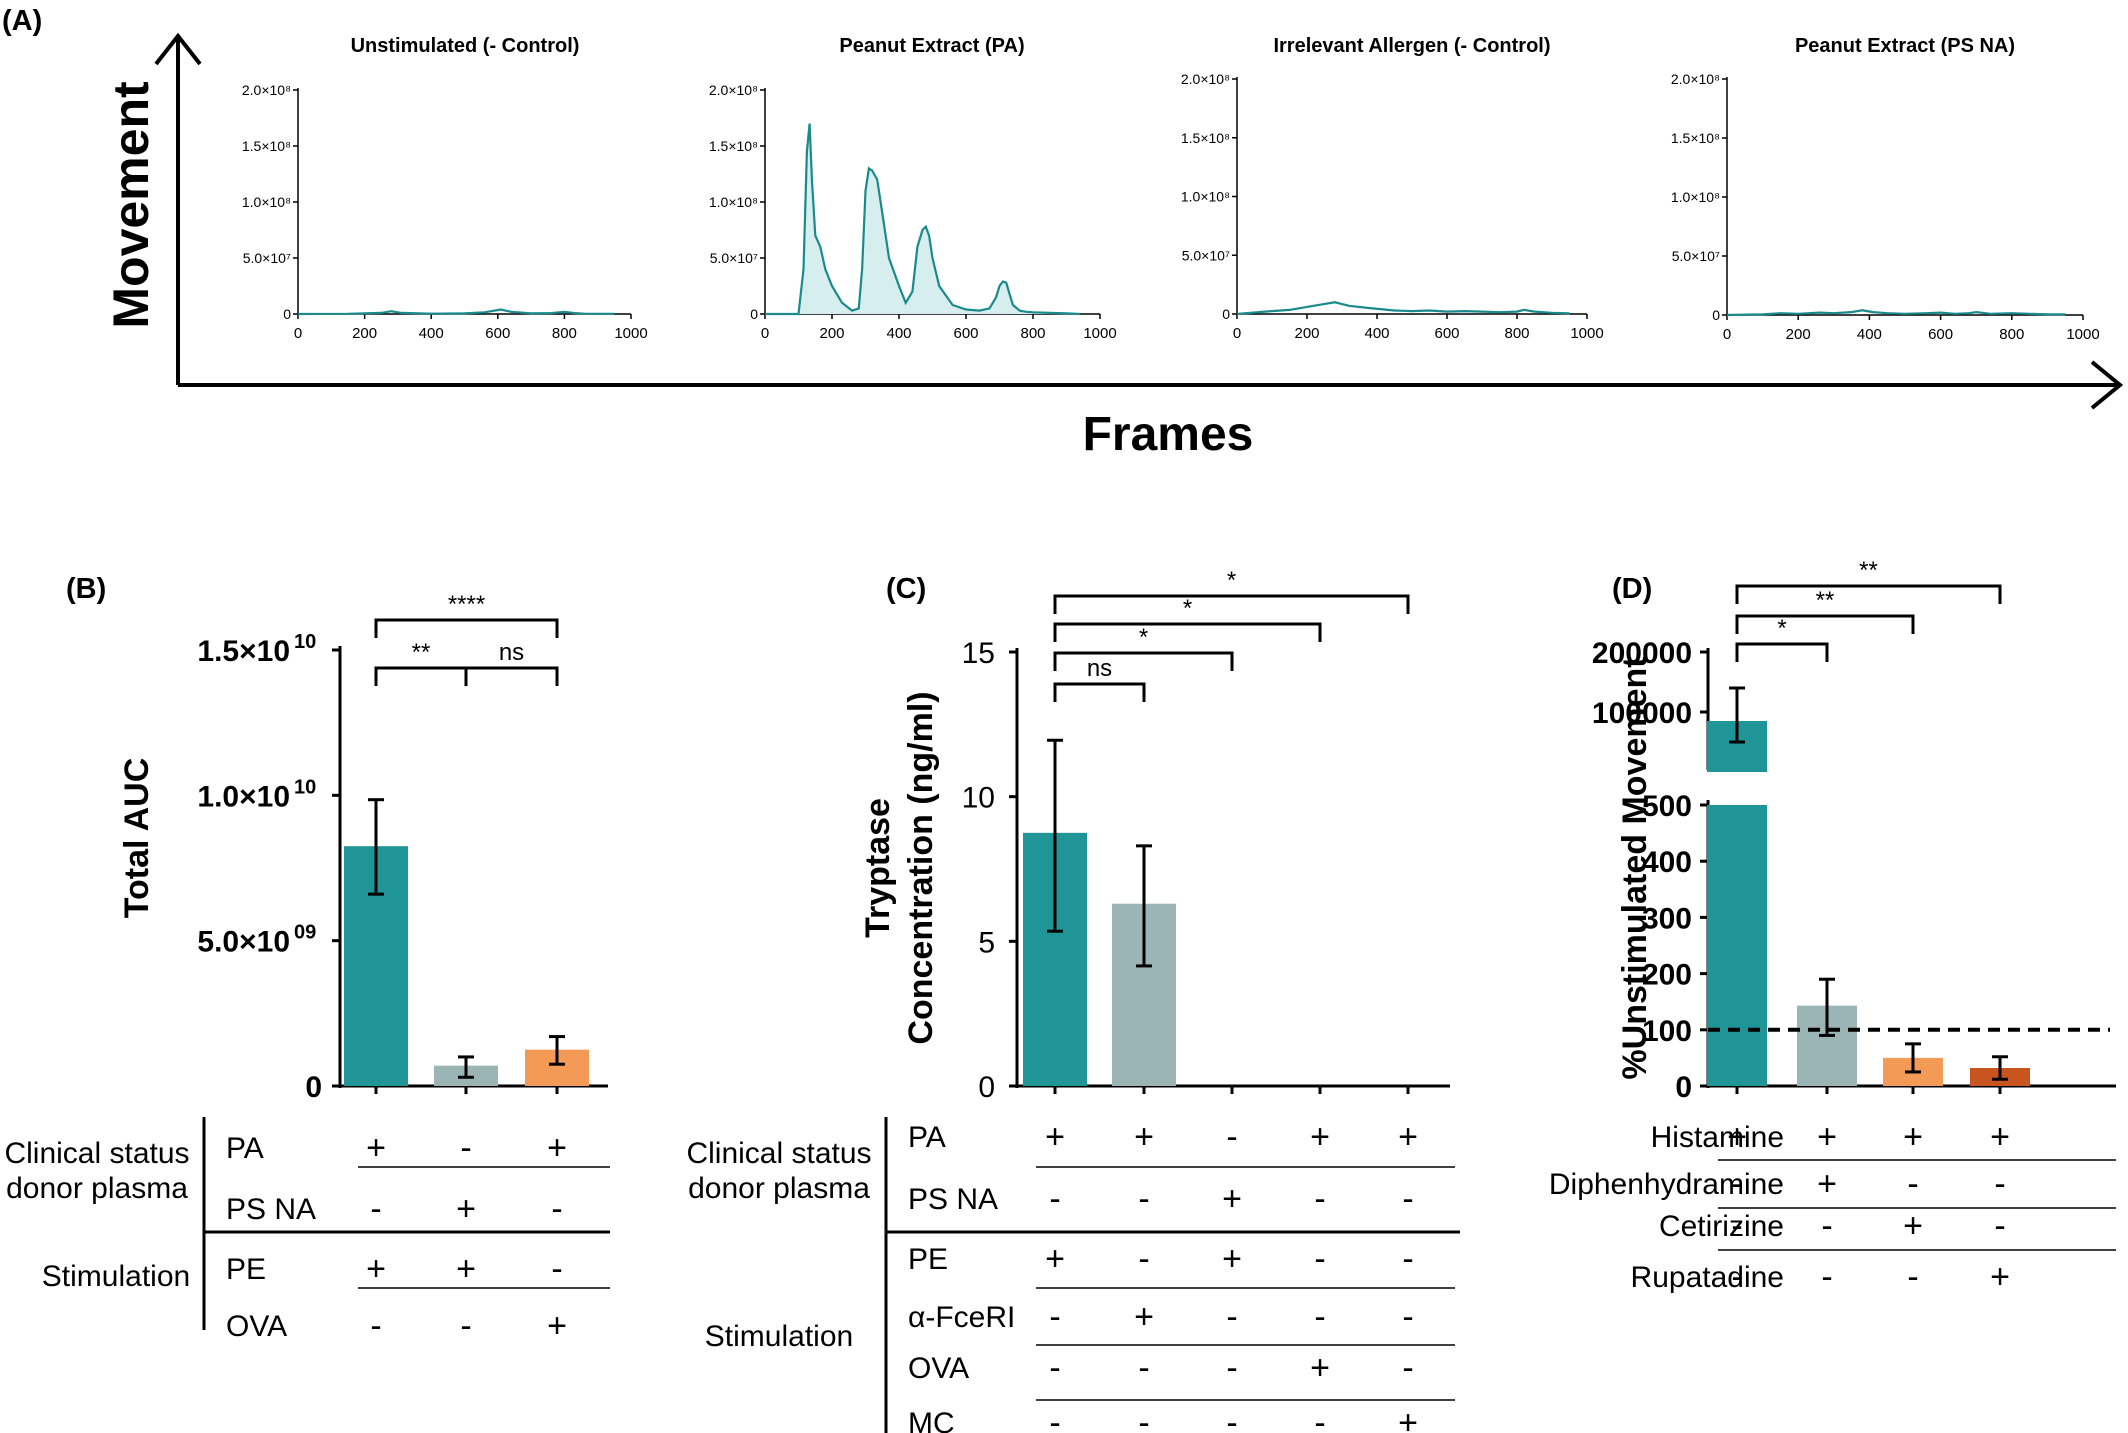  Describe the element at coordinates (1667, 862) in the screenshot. I see `panel-d-y-tick-label: 400` at that location.